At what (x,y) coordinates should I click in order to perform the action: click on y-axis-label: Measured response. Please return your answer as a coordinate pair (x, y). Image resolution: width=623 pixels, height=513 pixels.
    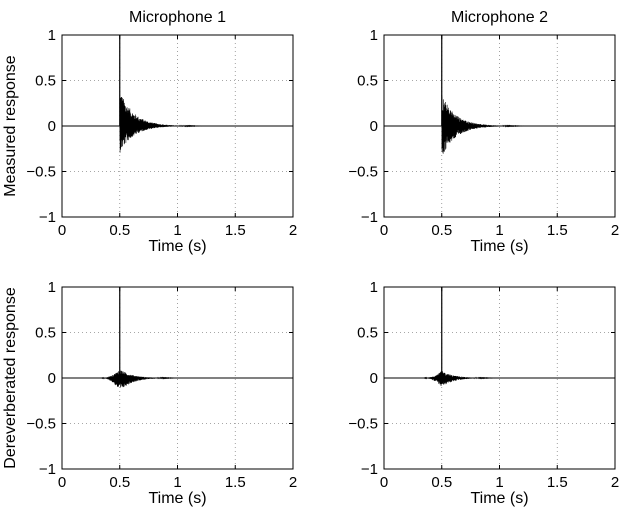
    Looking at the image, I should click on (10, 126).